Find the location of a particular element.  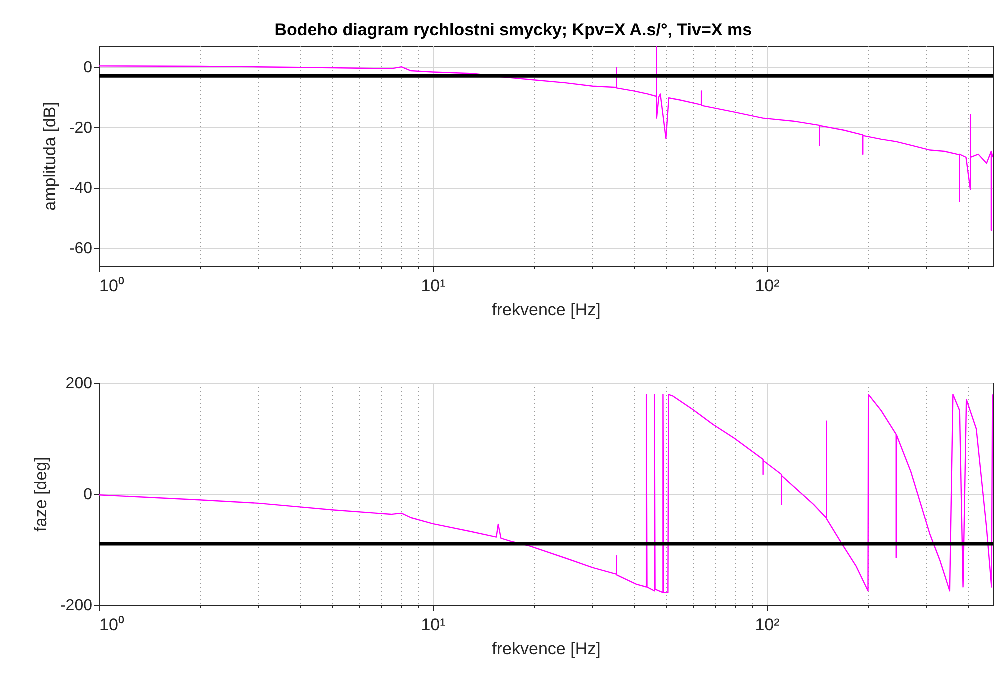

y-tick-label: -40 is located at coordinates (81, 189).